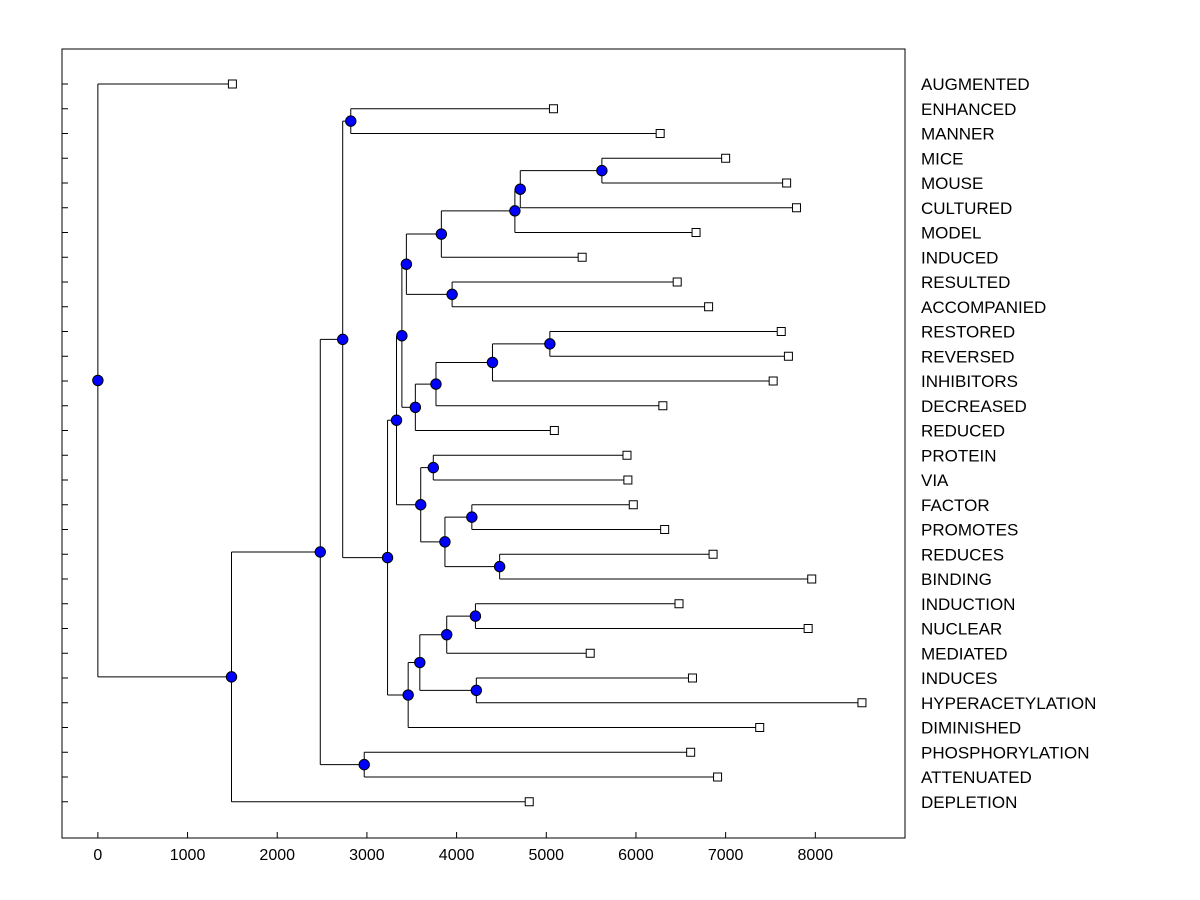 The height and width of the screenshot is (900, 1200). I want to click on leaf-label: VIA, so click(935, 480).